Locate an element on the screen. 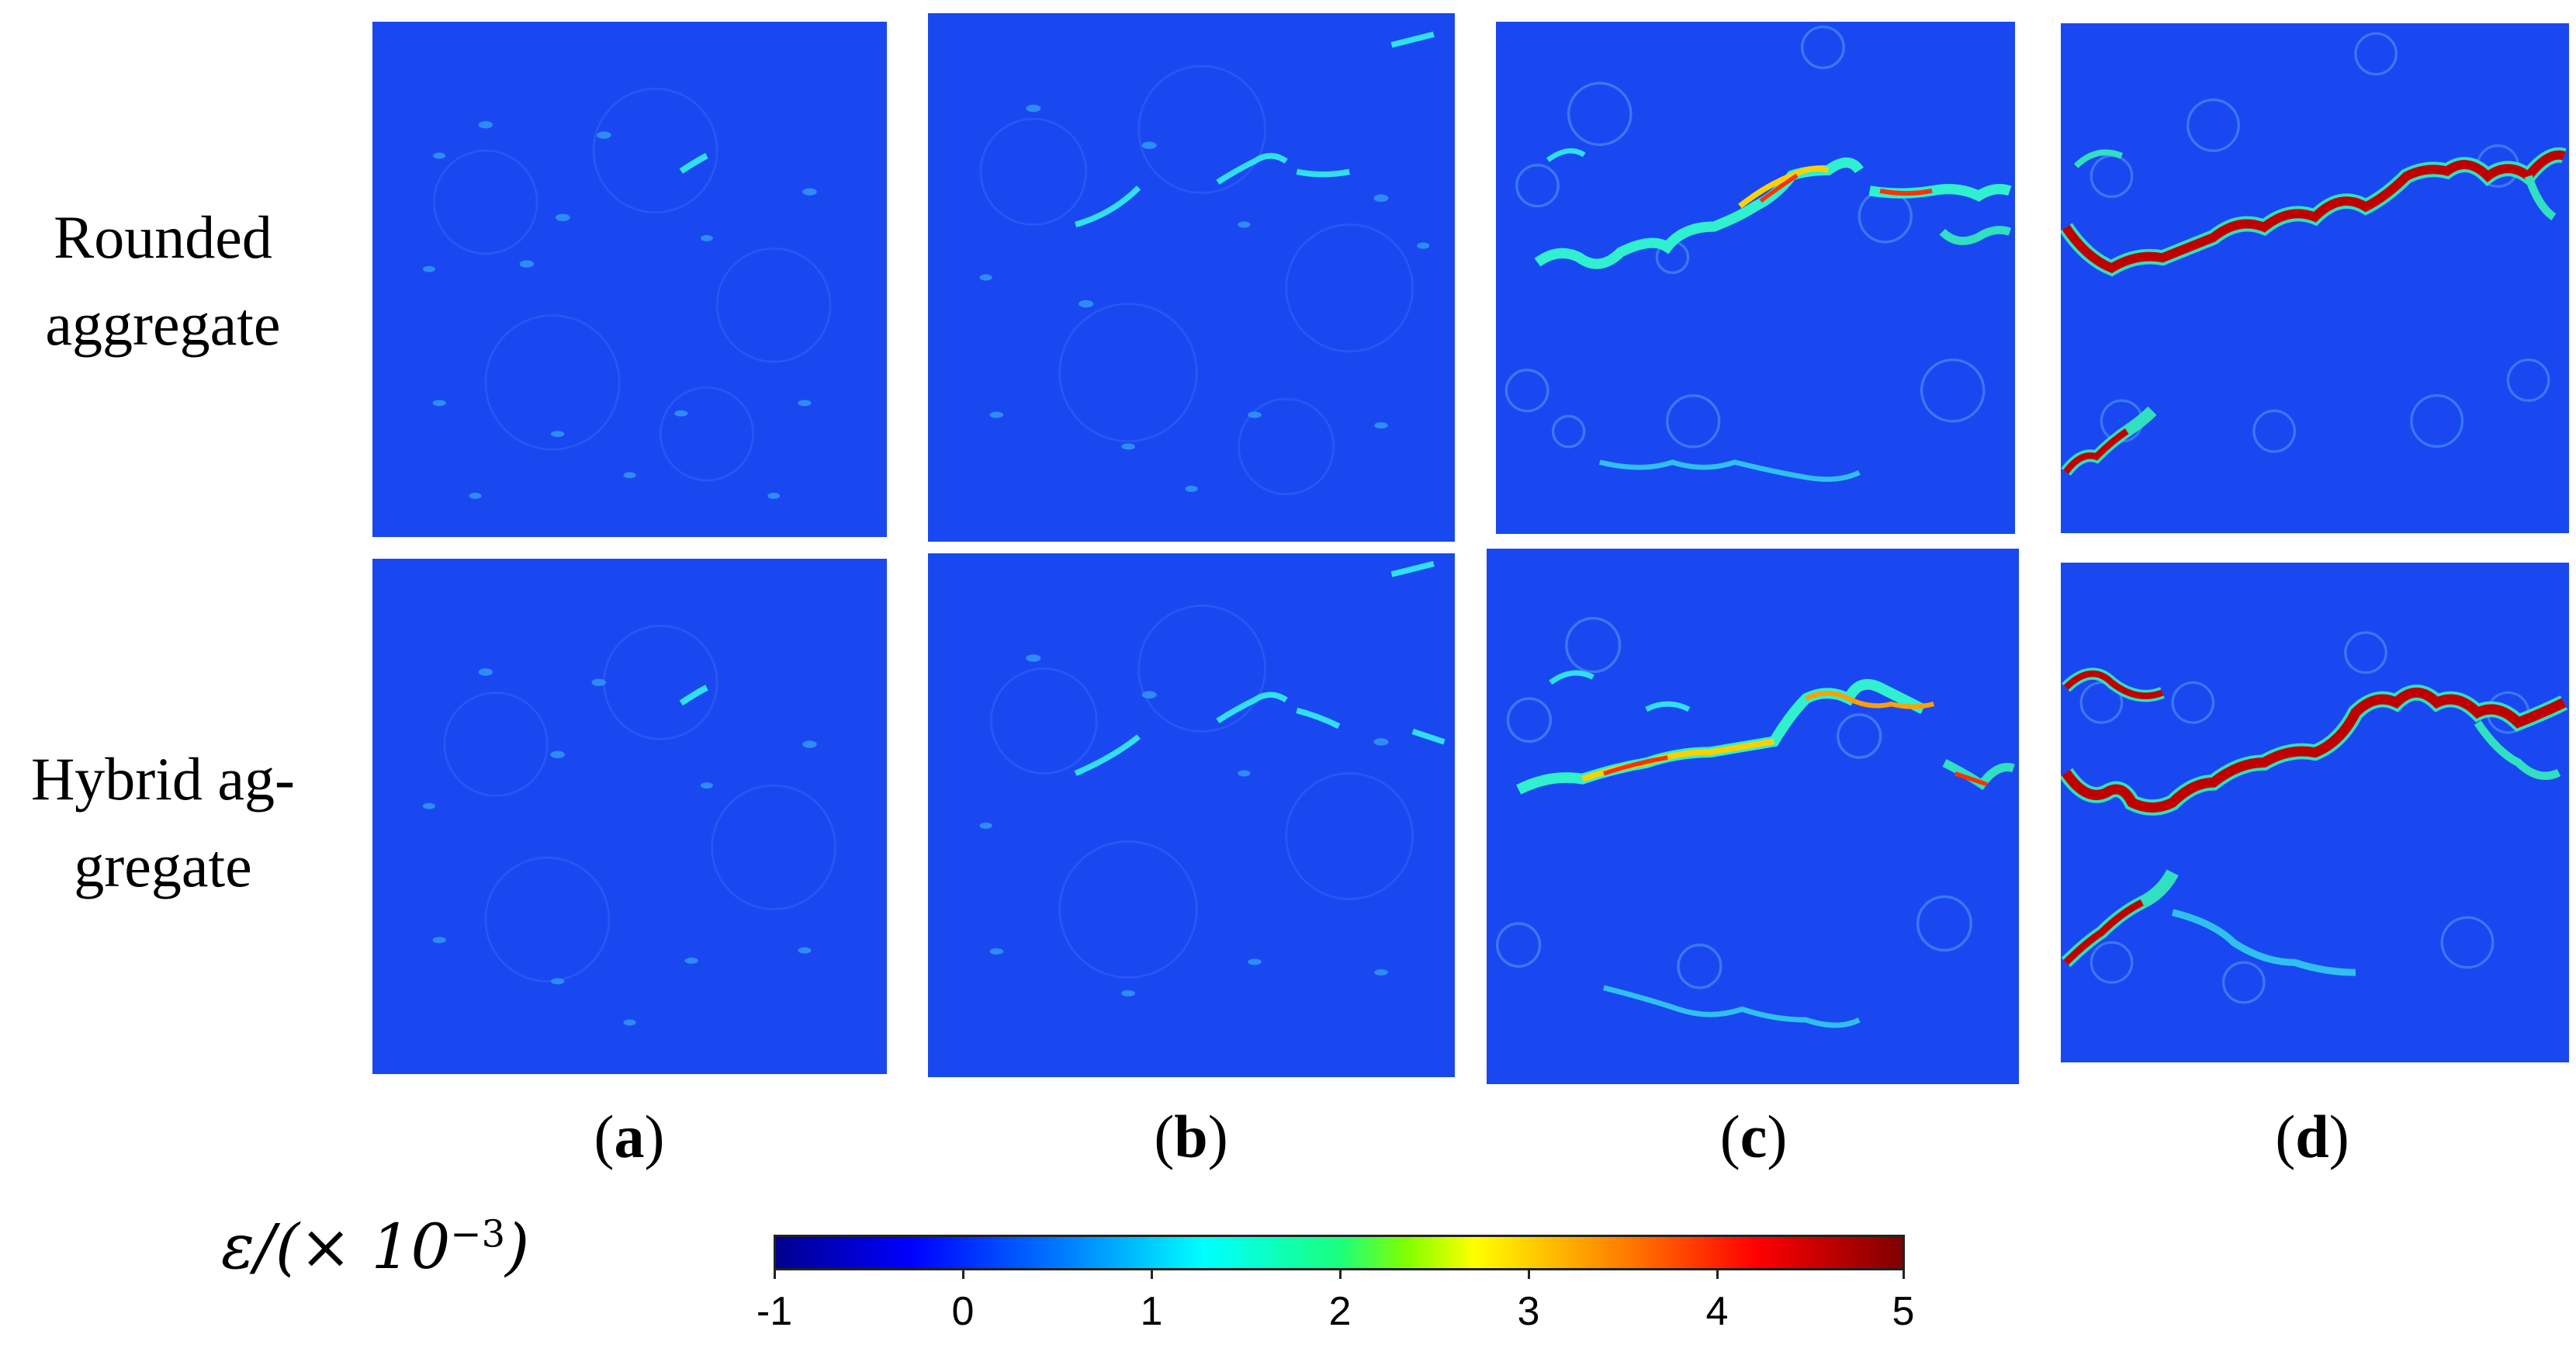  caption-letter: a is located at coordinates (629, 1137).